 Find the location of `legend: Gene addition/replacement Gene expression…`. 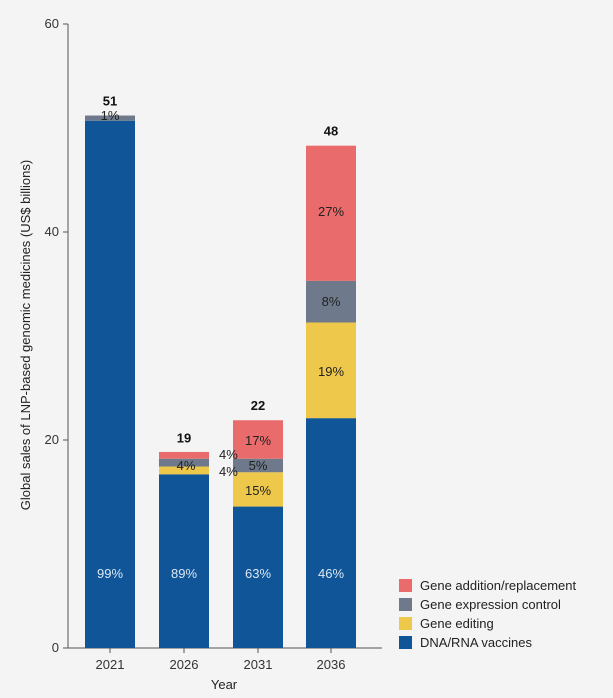

legend: Gene addition/replacement Gene expression… is located at coordinates (487, 614).